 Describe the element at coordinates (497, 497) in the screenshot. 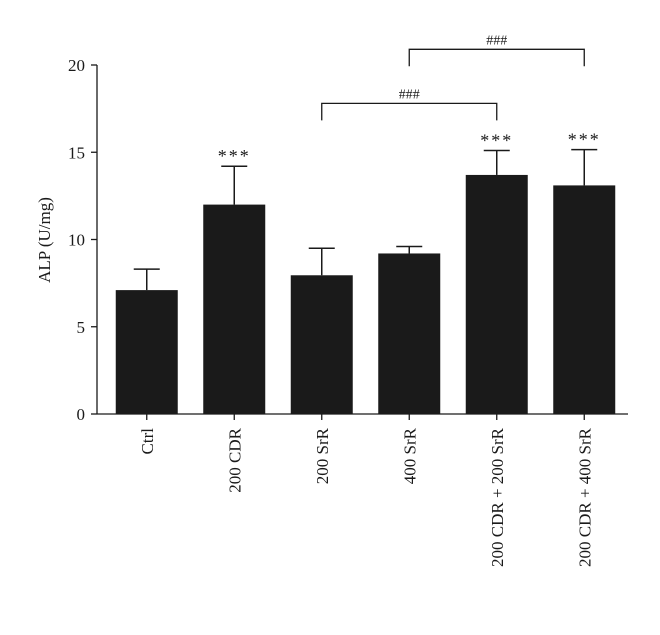

I see `x-tick-label: 200 CDR + 200 SrR` at that location.